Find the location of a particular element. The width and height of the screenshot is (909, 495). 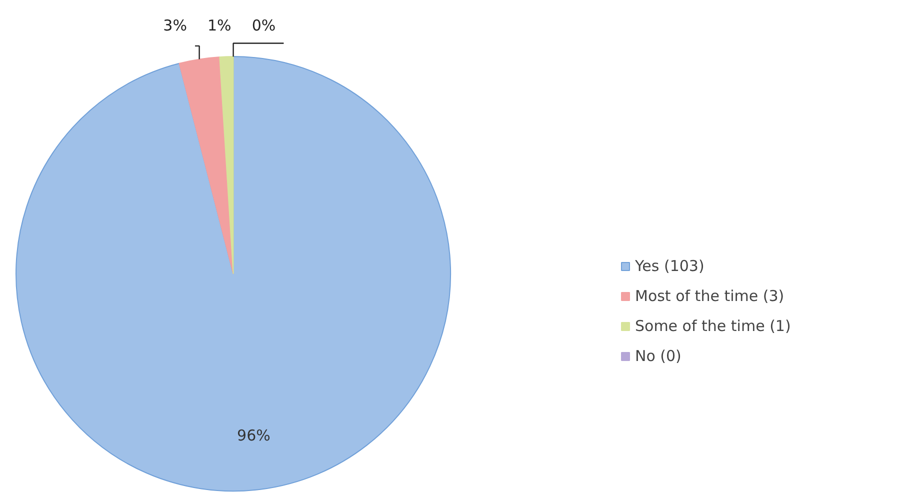

legend-label: Yes (103) is located at coordinates (669, 266).